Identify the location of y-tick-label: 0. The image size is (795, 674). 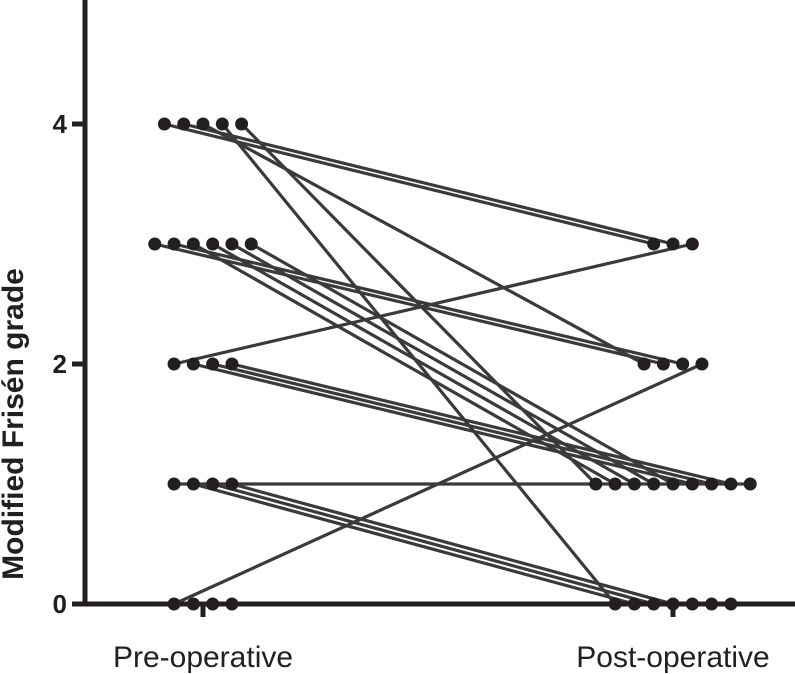
(60, 604).